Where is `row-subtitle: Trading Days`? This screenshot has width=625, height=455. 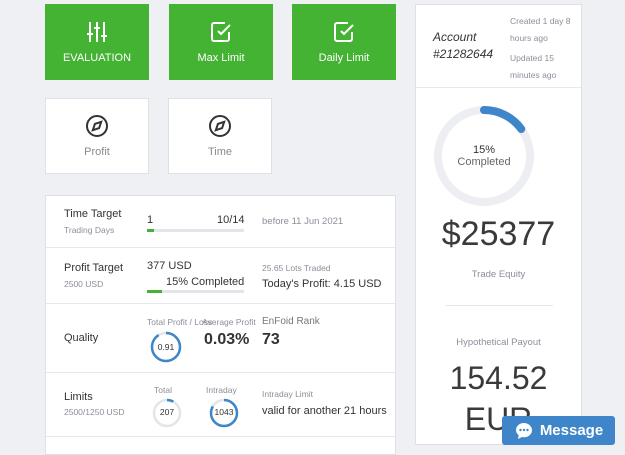 row-subtitle: Trading Days is located at coordinates (89, 230).